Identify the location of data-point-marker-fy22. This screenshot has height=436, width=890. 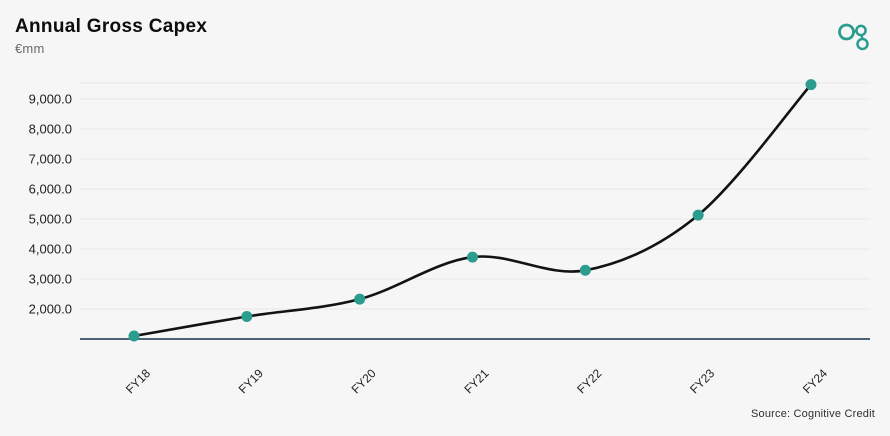
(585, 270).